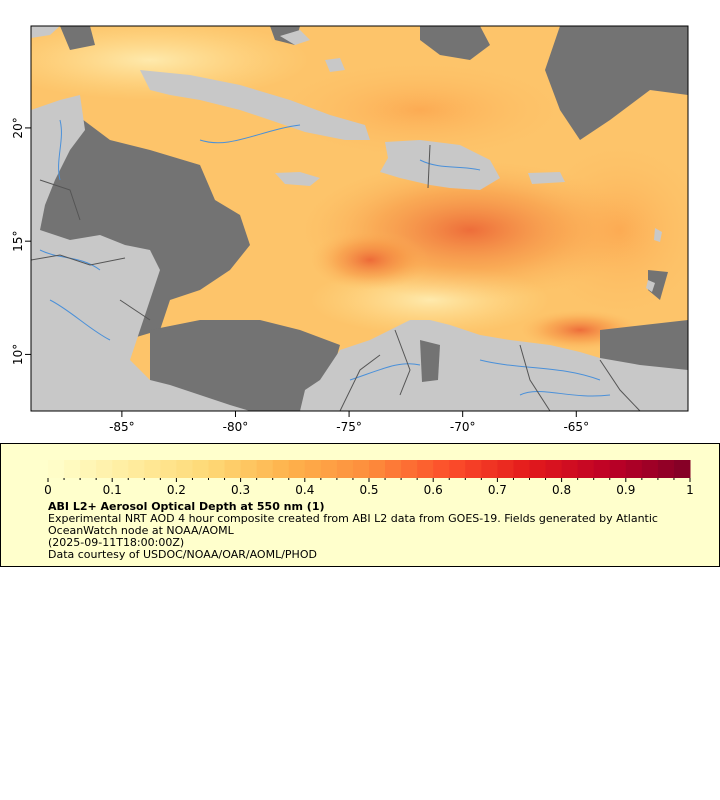  I want to click on lon-tick-label: -70°, so click(463, 427).